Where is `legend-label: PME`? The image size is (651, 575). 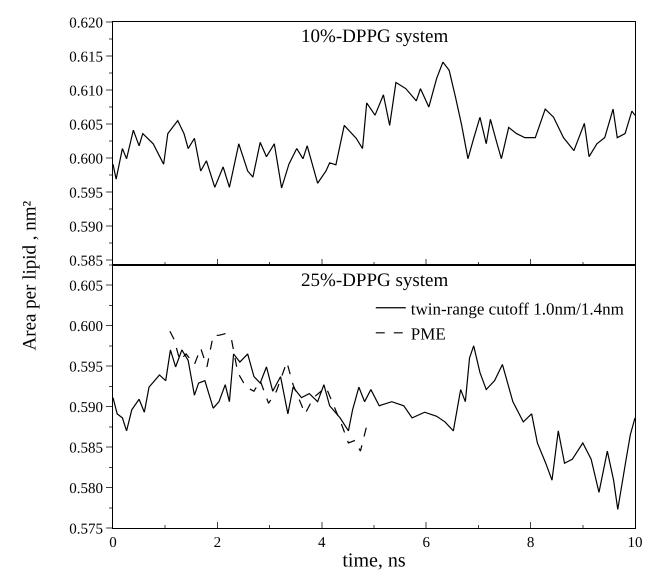
legend-label: PME is located at coordinates (428, 334).